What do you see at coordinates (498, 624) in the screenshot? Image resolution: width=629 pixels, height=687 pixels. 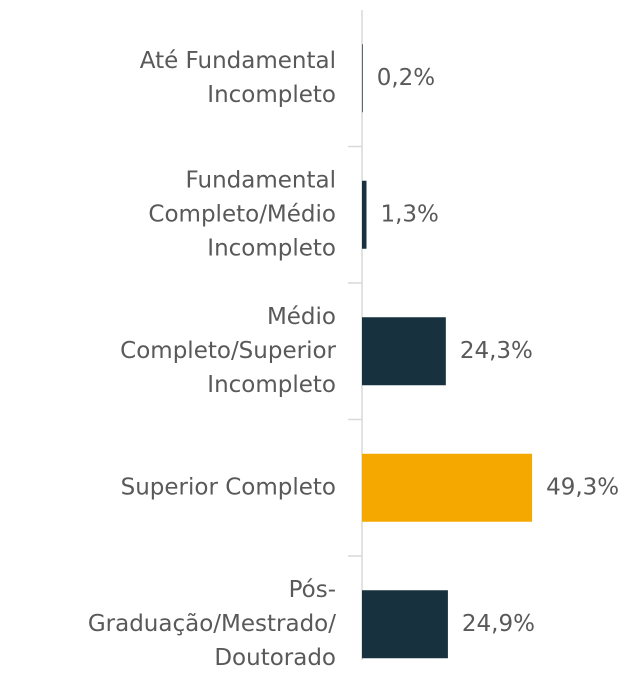 I see `value-label: 24,9%` at bounding box center [498, 624].